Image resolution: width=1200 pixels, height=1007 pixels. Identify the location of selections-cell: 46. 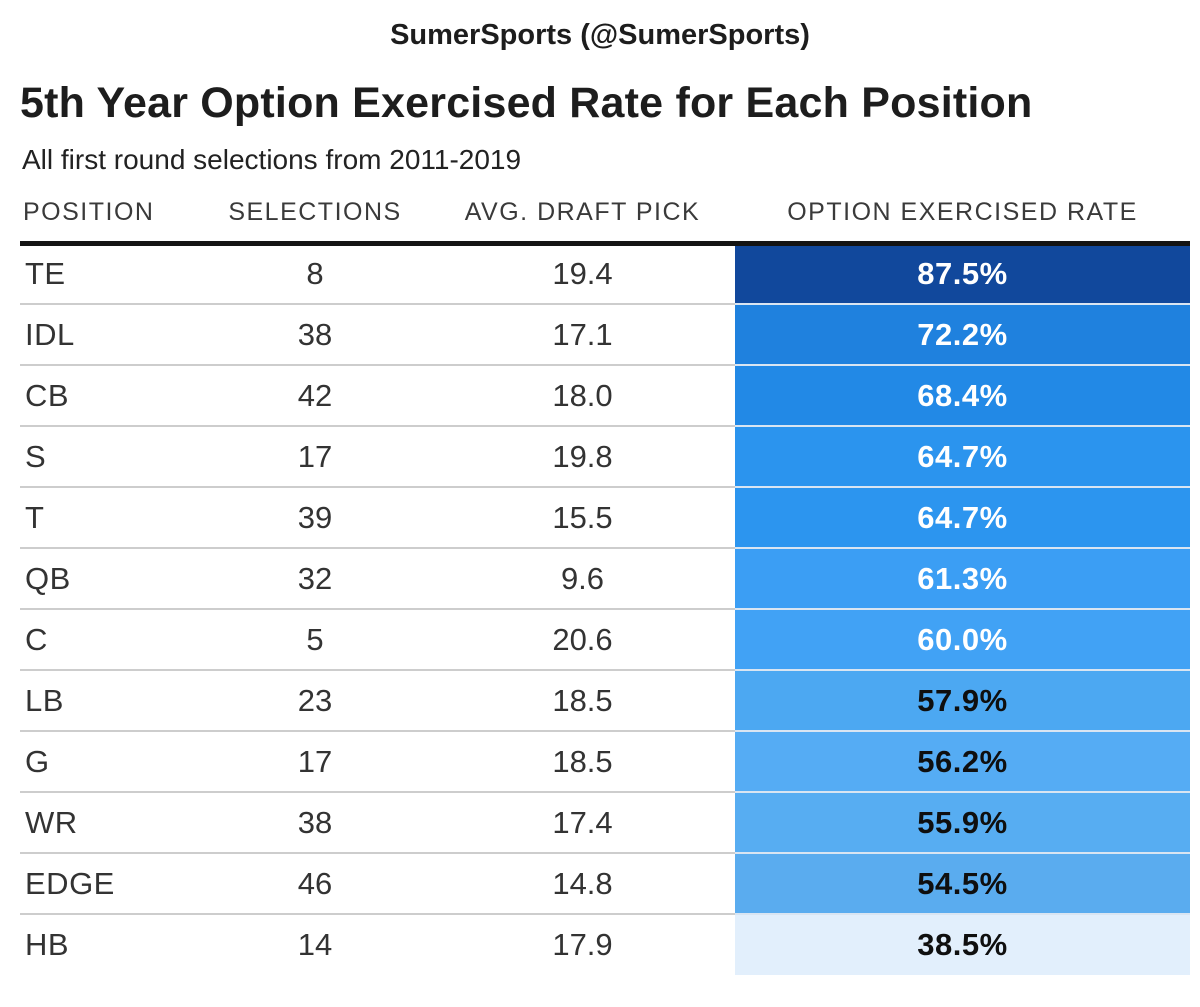
(315, 883).